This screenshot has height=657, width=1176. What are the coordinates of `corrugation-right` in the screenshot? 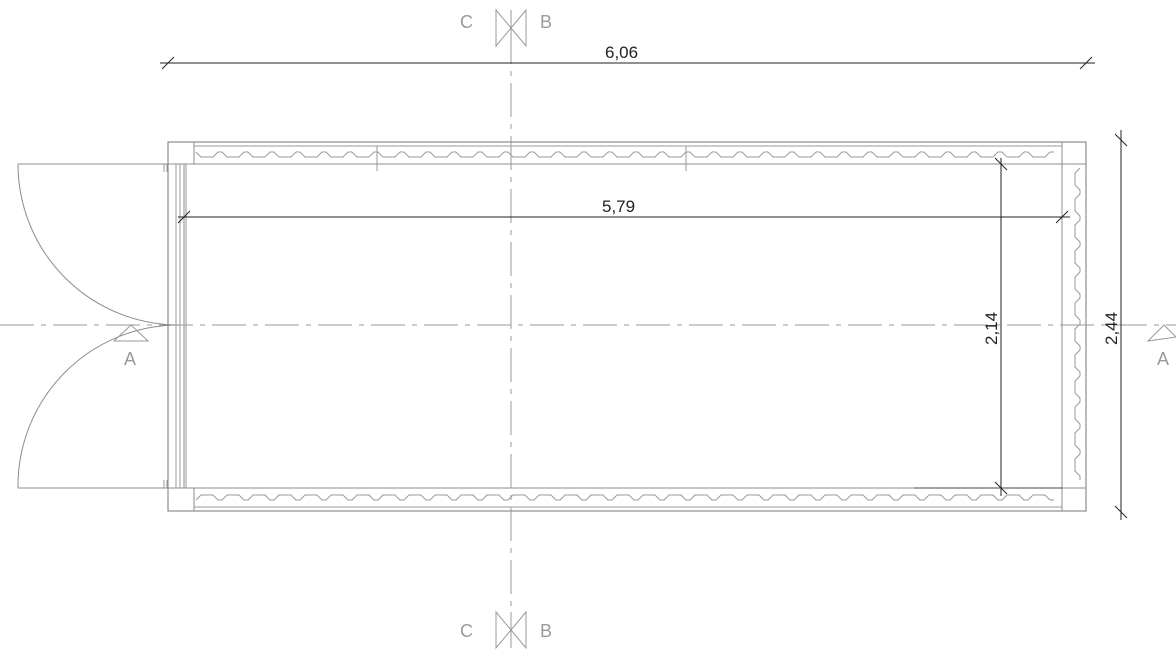 It's located at (1077, 323).